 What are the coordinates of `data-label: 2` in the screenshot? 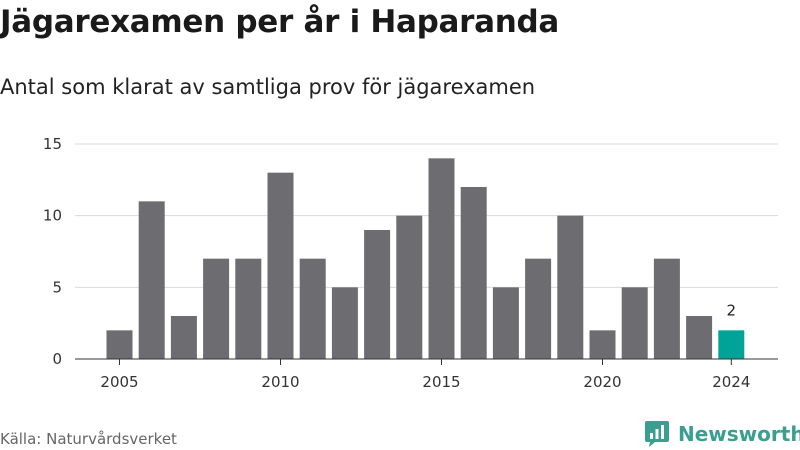 It's located at (732, 310).